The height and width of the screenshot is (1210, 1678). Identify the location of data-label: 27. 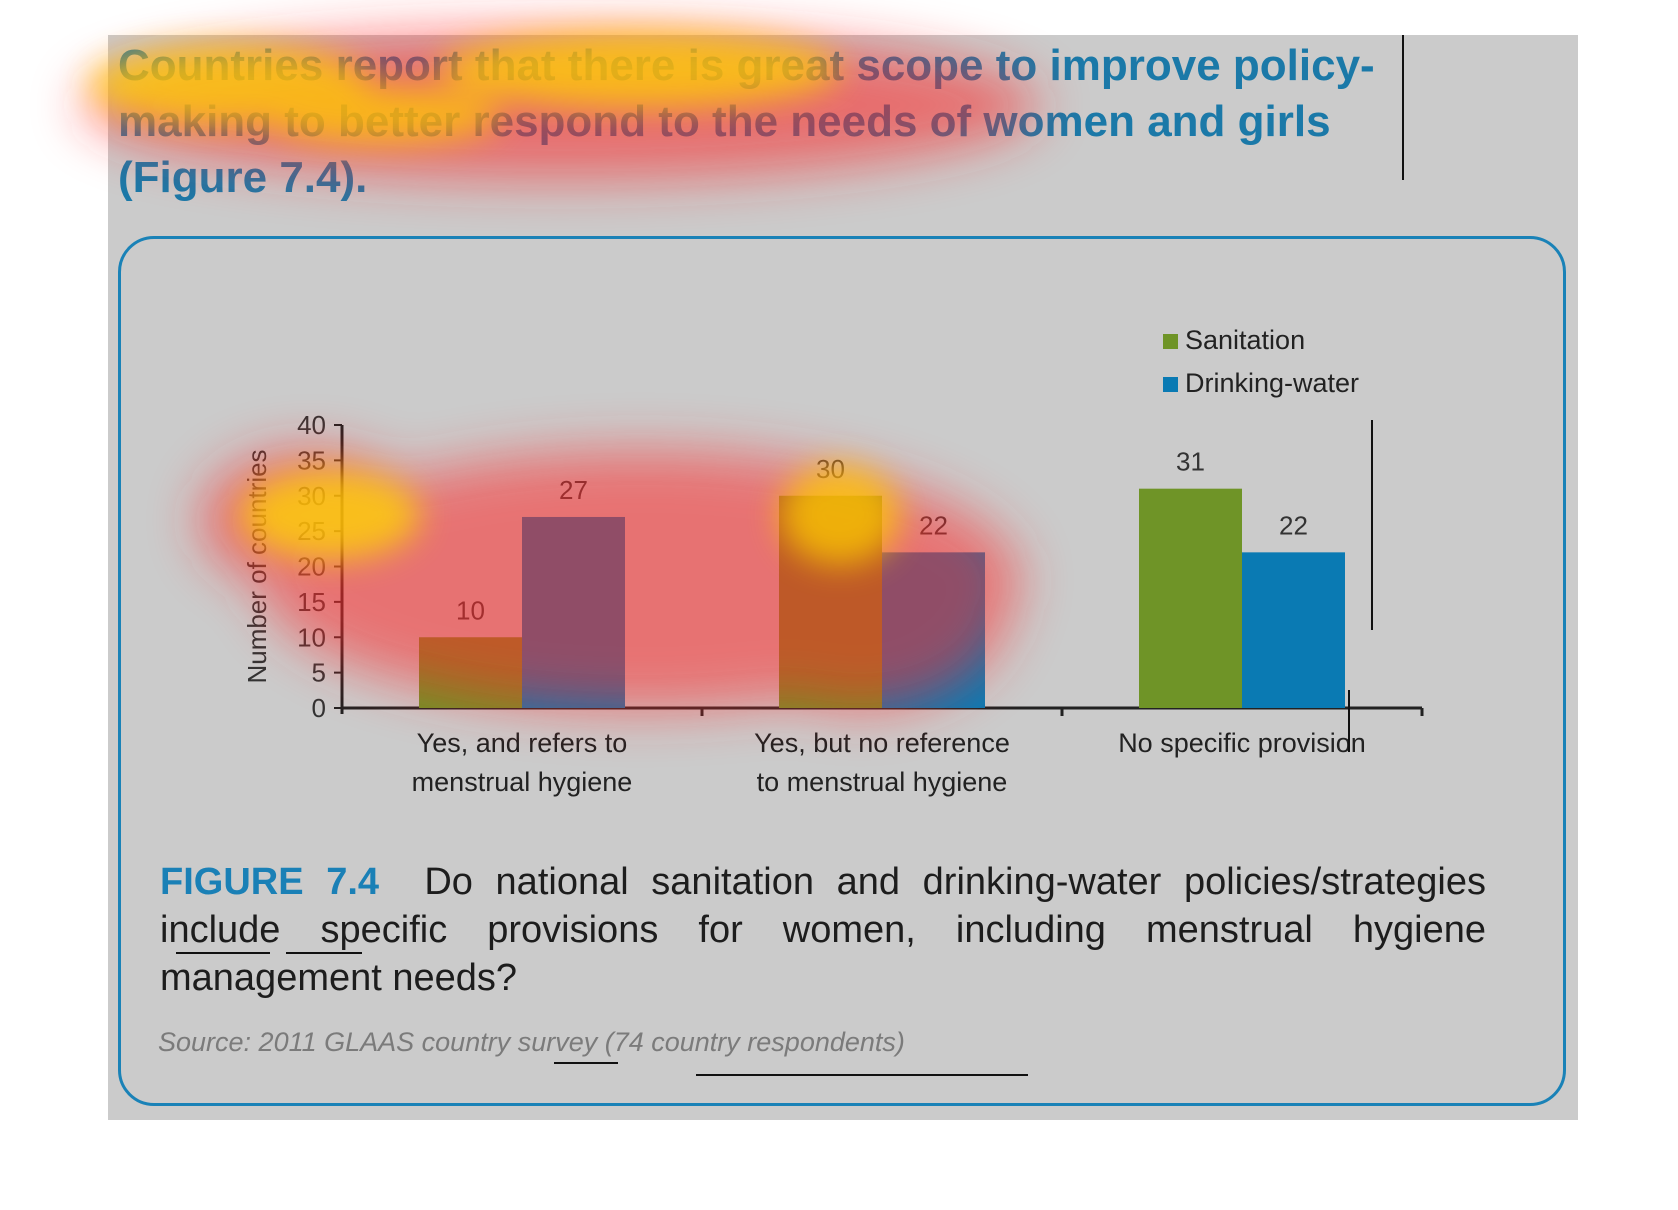
(573, 490).